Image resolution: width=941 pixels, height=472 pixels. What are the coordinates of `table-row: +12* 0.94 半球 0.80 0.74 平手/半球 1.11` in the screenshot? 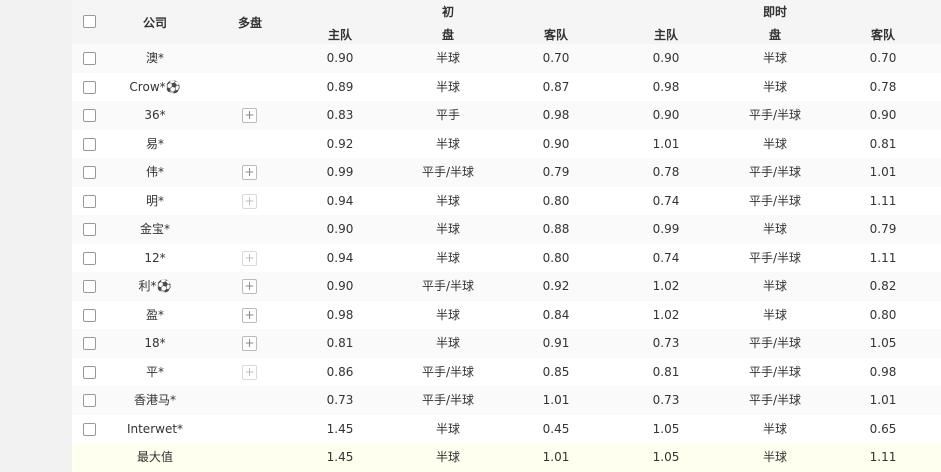 It's located at (506, 258).